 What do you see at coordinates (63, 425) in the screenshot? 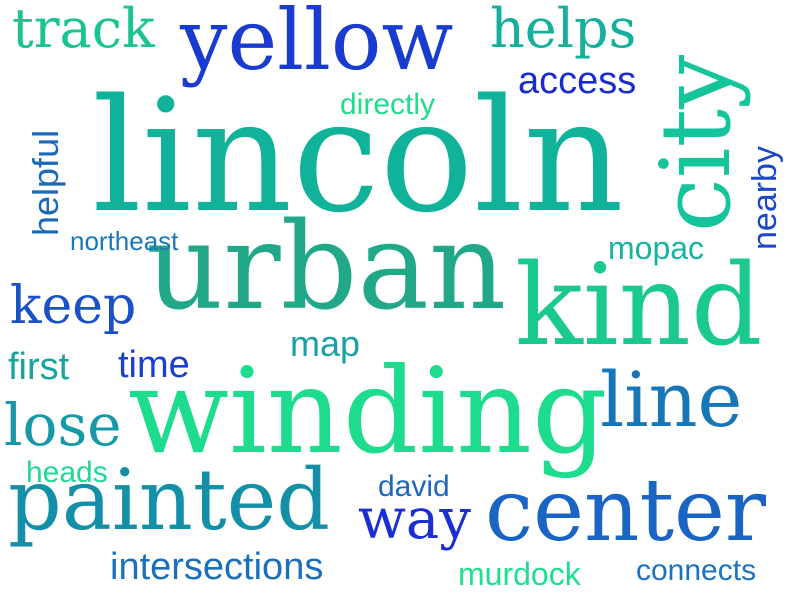
I see `word-lose: lose` at bounding box center [63, 425].